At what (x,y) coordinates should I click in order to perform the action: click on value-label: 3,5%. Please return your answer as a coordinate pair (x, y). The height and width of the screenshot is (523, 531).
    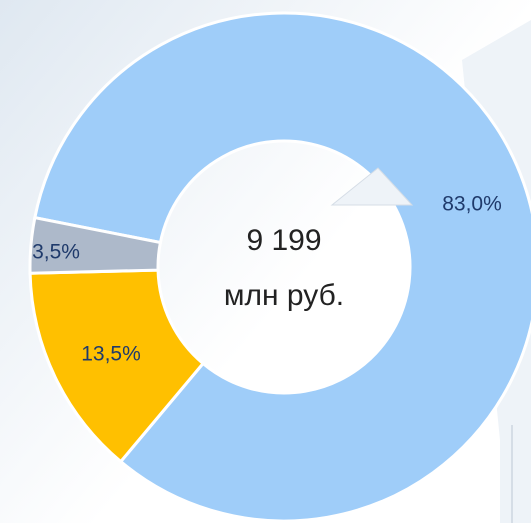
    Looking at the image, I should click on (56, 252).